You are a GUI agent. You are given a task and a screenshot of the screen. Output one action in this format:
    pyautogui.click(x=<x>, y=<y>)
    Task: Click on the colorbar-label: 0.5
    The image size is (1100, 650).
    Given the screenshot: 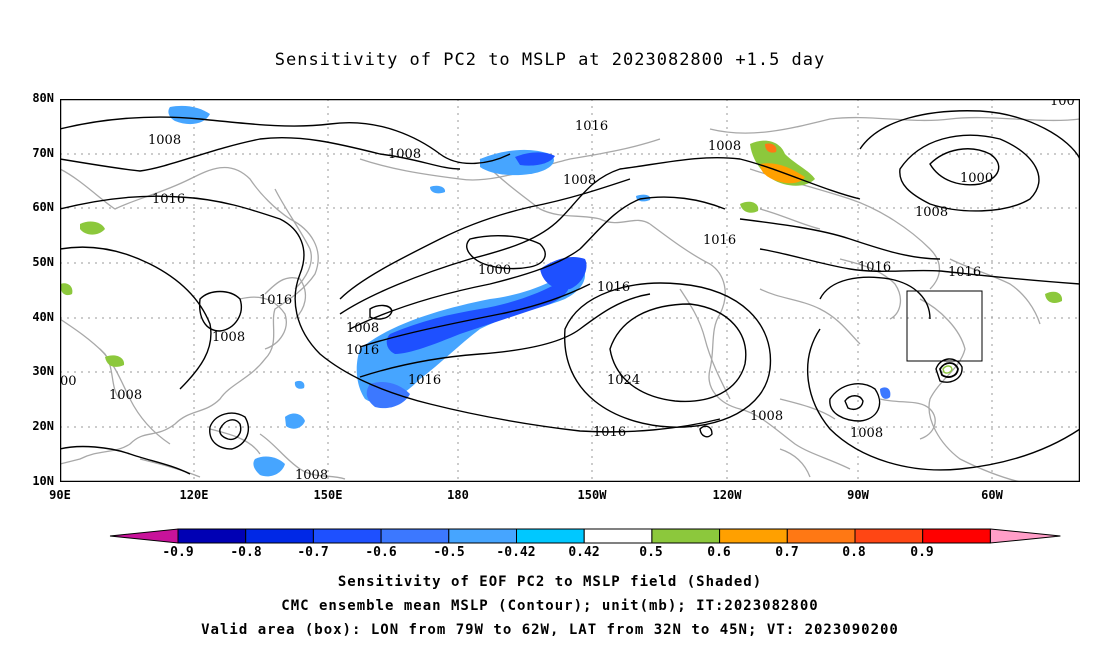 What is the action you would take?
    pyautogui.click(x=651, y=552)
    